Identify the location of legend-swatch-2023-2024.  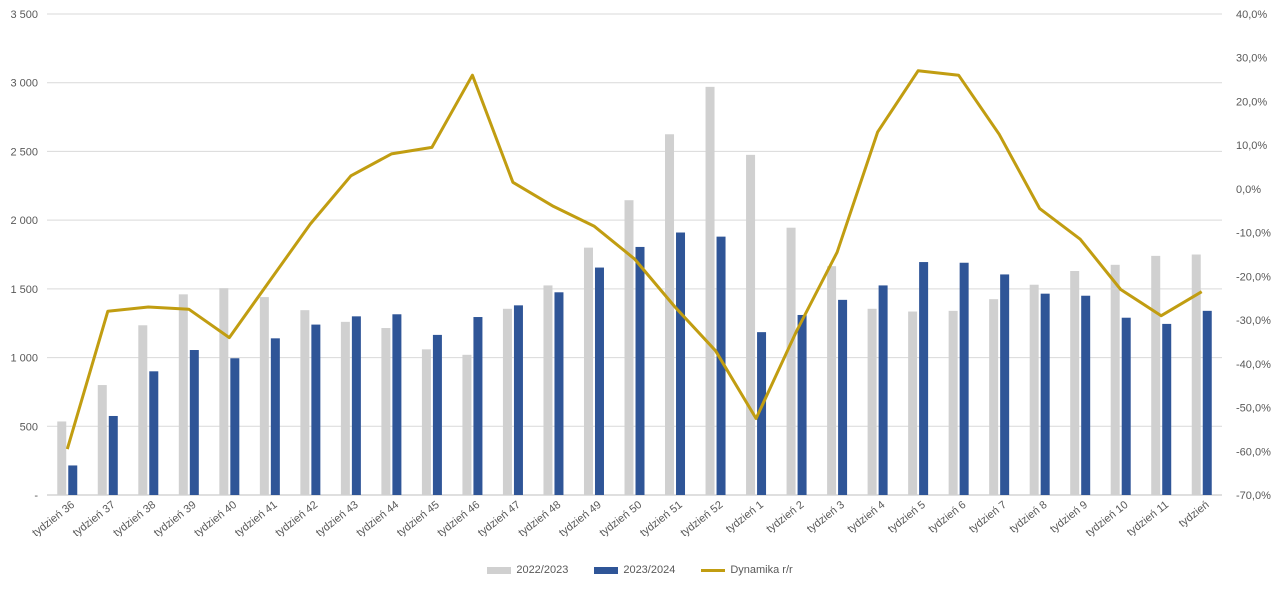
(606, 570).